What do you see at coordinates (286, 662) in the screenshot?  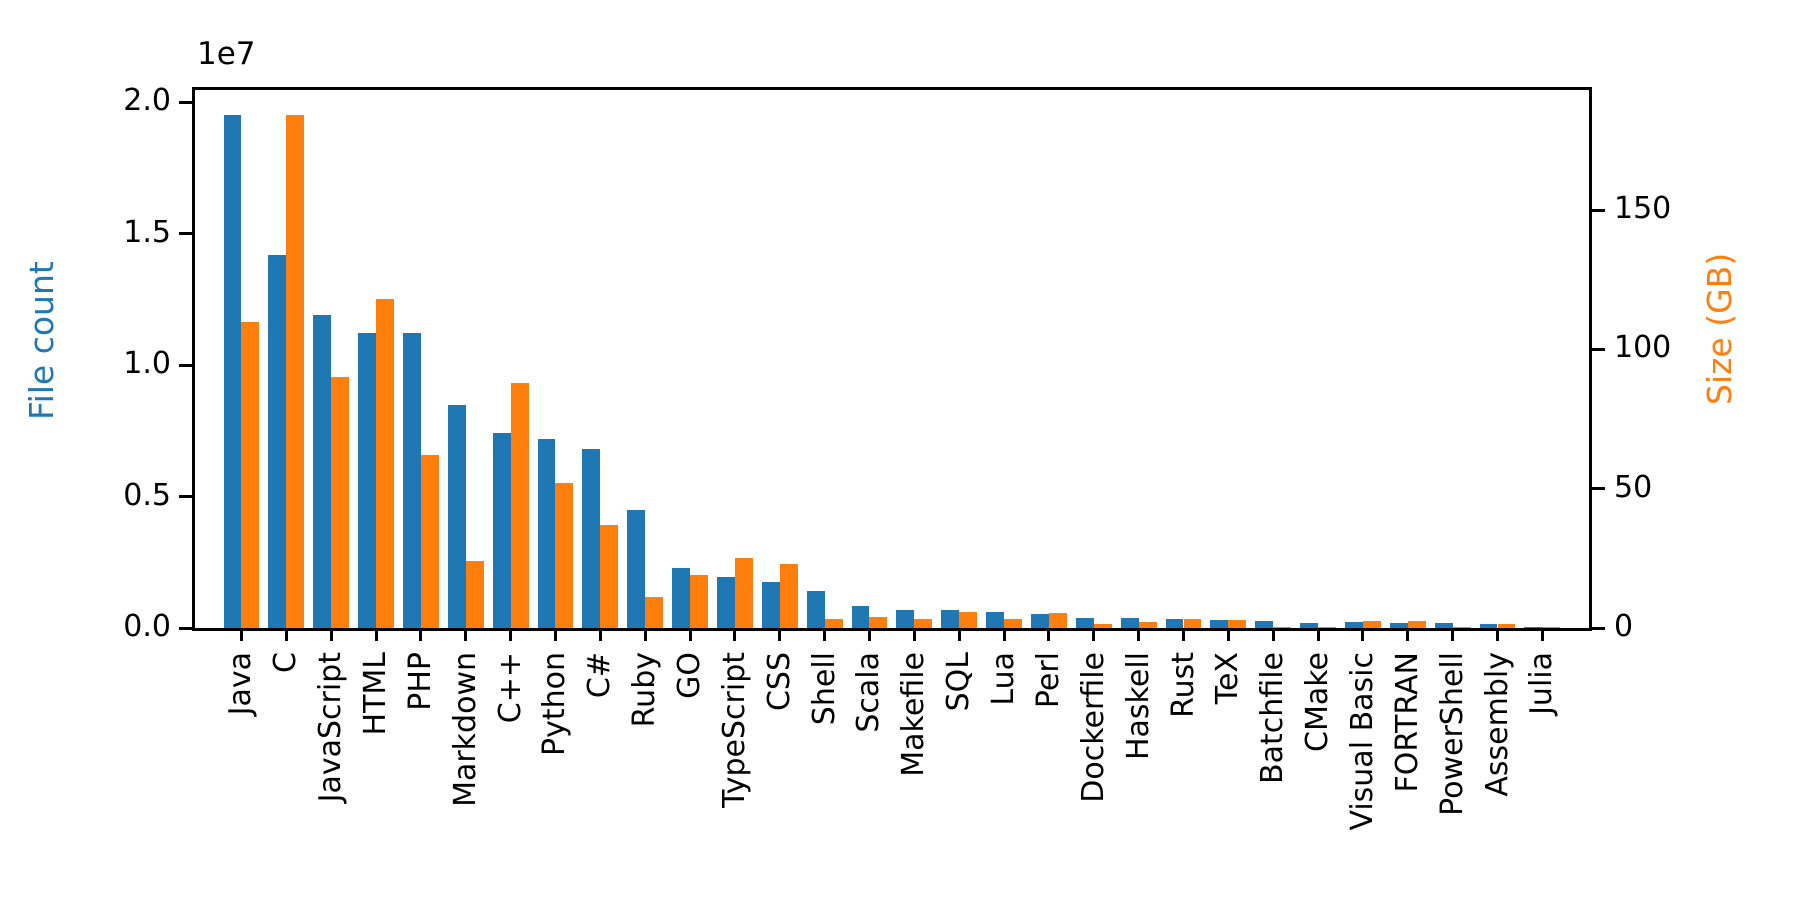 I see `x-tick-label: C` at bounding box center [286, 662].